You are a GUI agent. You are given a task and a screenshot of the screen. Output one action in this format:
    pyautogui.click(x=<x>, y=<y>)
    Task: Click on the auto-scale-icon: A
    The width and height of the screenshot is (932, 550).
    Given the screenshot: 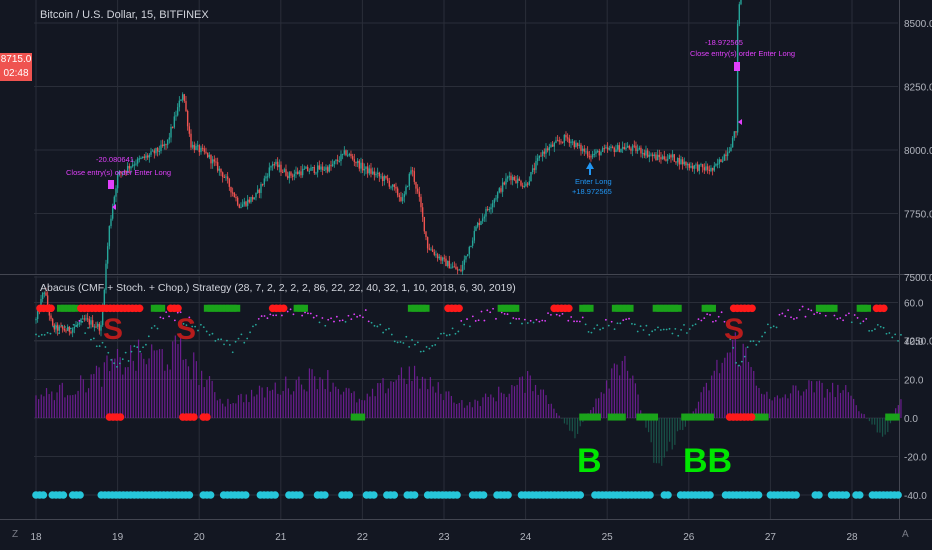 What is the action you would take?
    pyautogui.click(x=905, y=534)
    